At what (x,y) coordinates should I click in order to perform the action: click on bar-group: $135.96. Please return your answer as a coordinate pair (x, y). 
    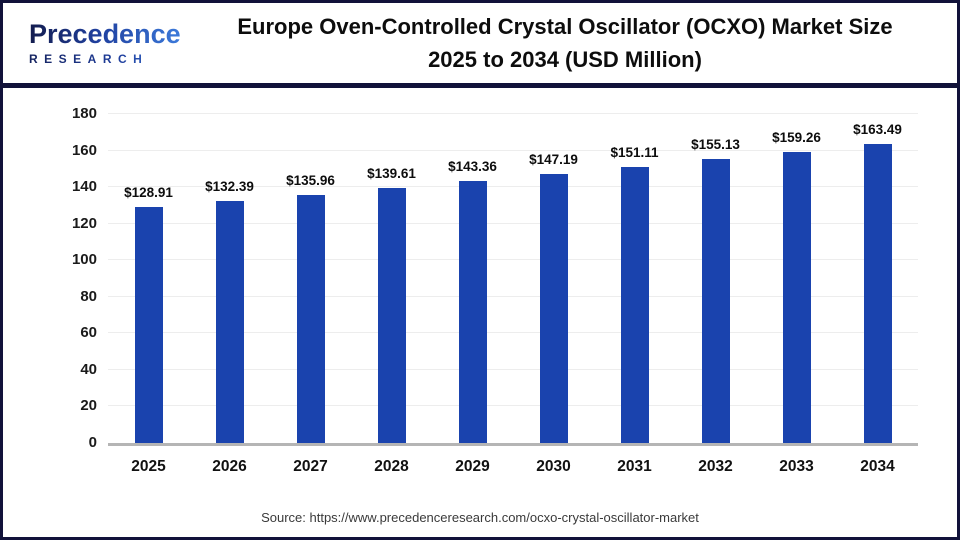
    Looking at the image, I should click on (310, 278).